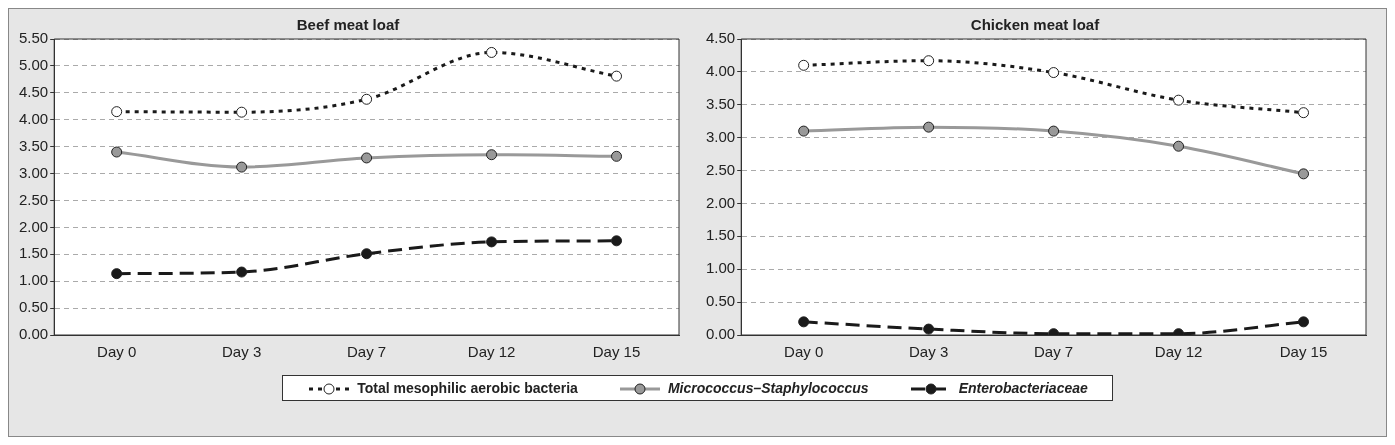  What do you see at coordinates (467, 388) in the screenshot?
I see `legend-label: Total mesophilic aerobic bacteria` at bounding box center [467, 388].